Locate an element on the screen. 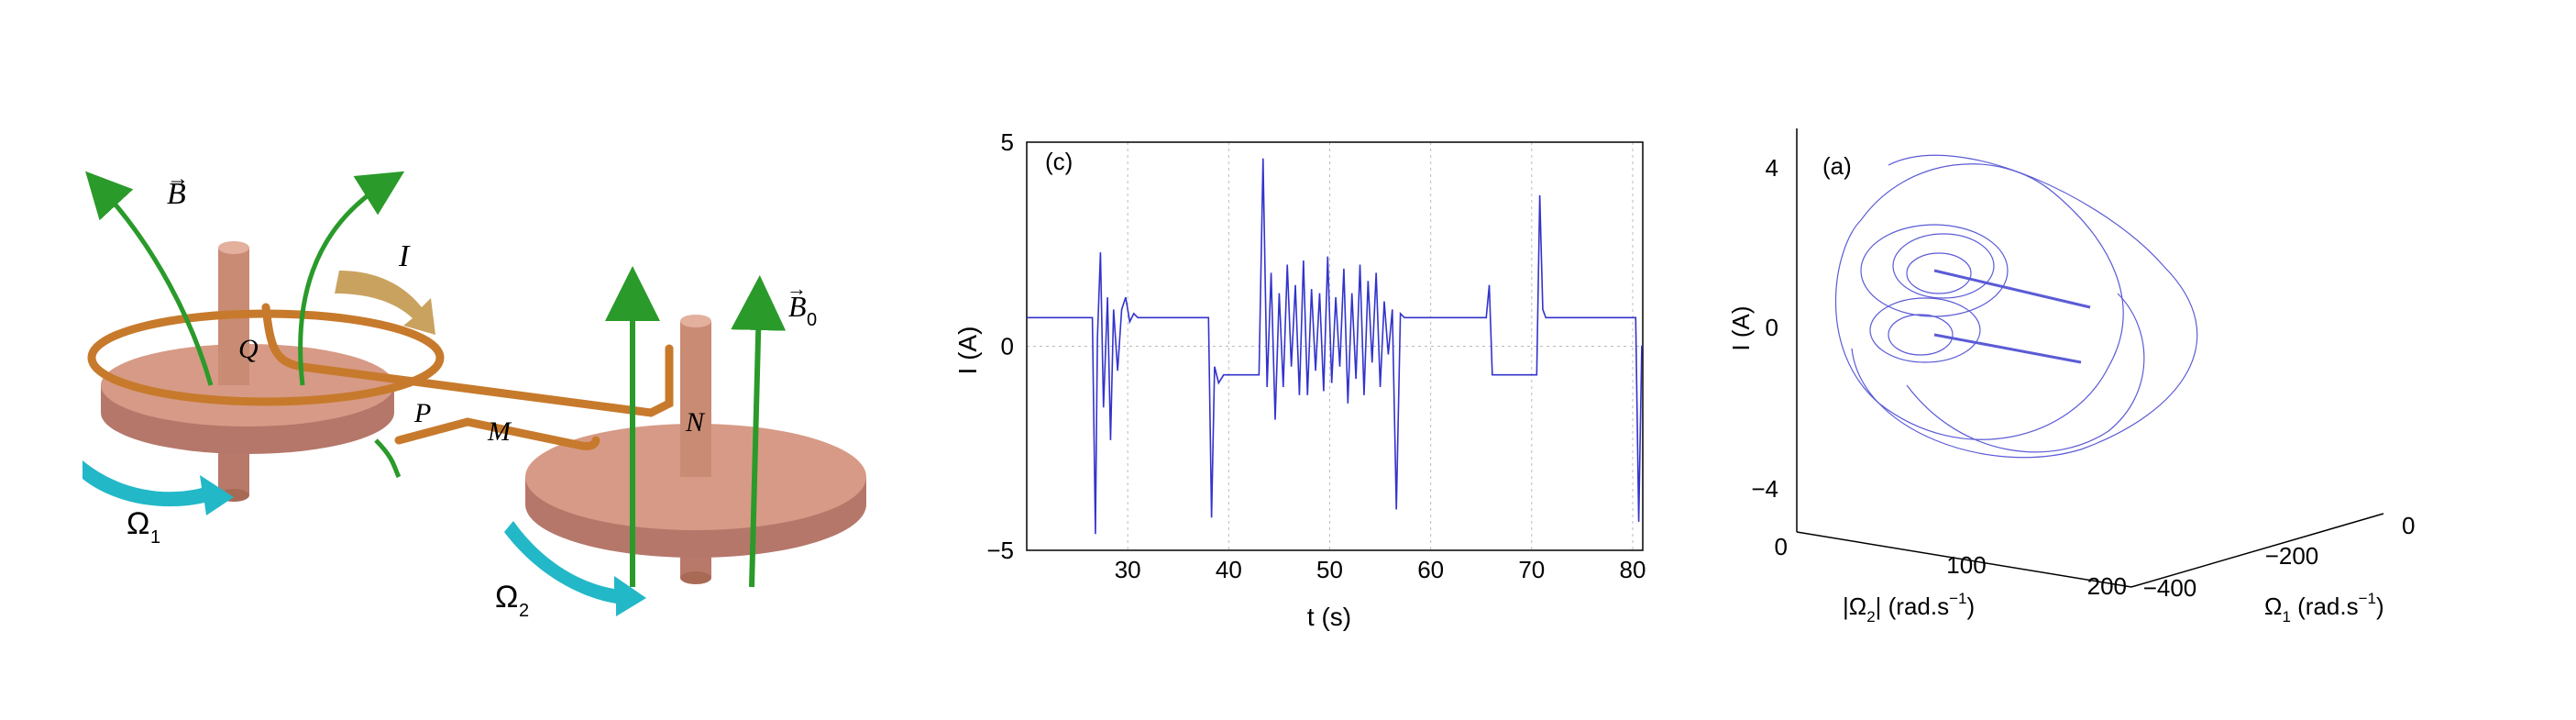 This screenshot has width=2576, height=720. series-line-current is located at coordinates (1335, 346).